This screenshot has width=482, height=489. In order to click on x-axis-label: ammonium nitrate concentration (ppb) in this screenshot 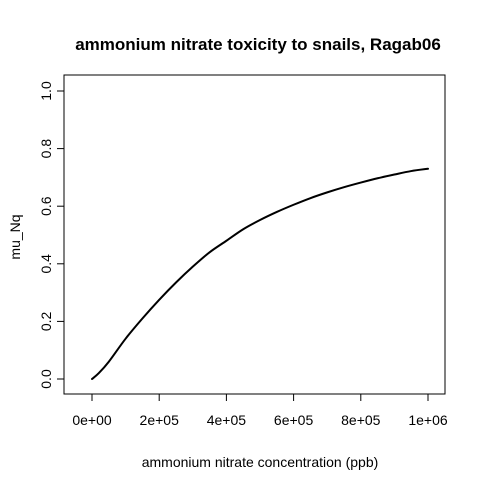, I will do `click(260, 462)`.